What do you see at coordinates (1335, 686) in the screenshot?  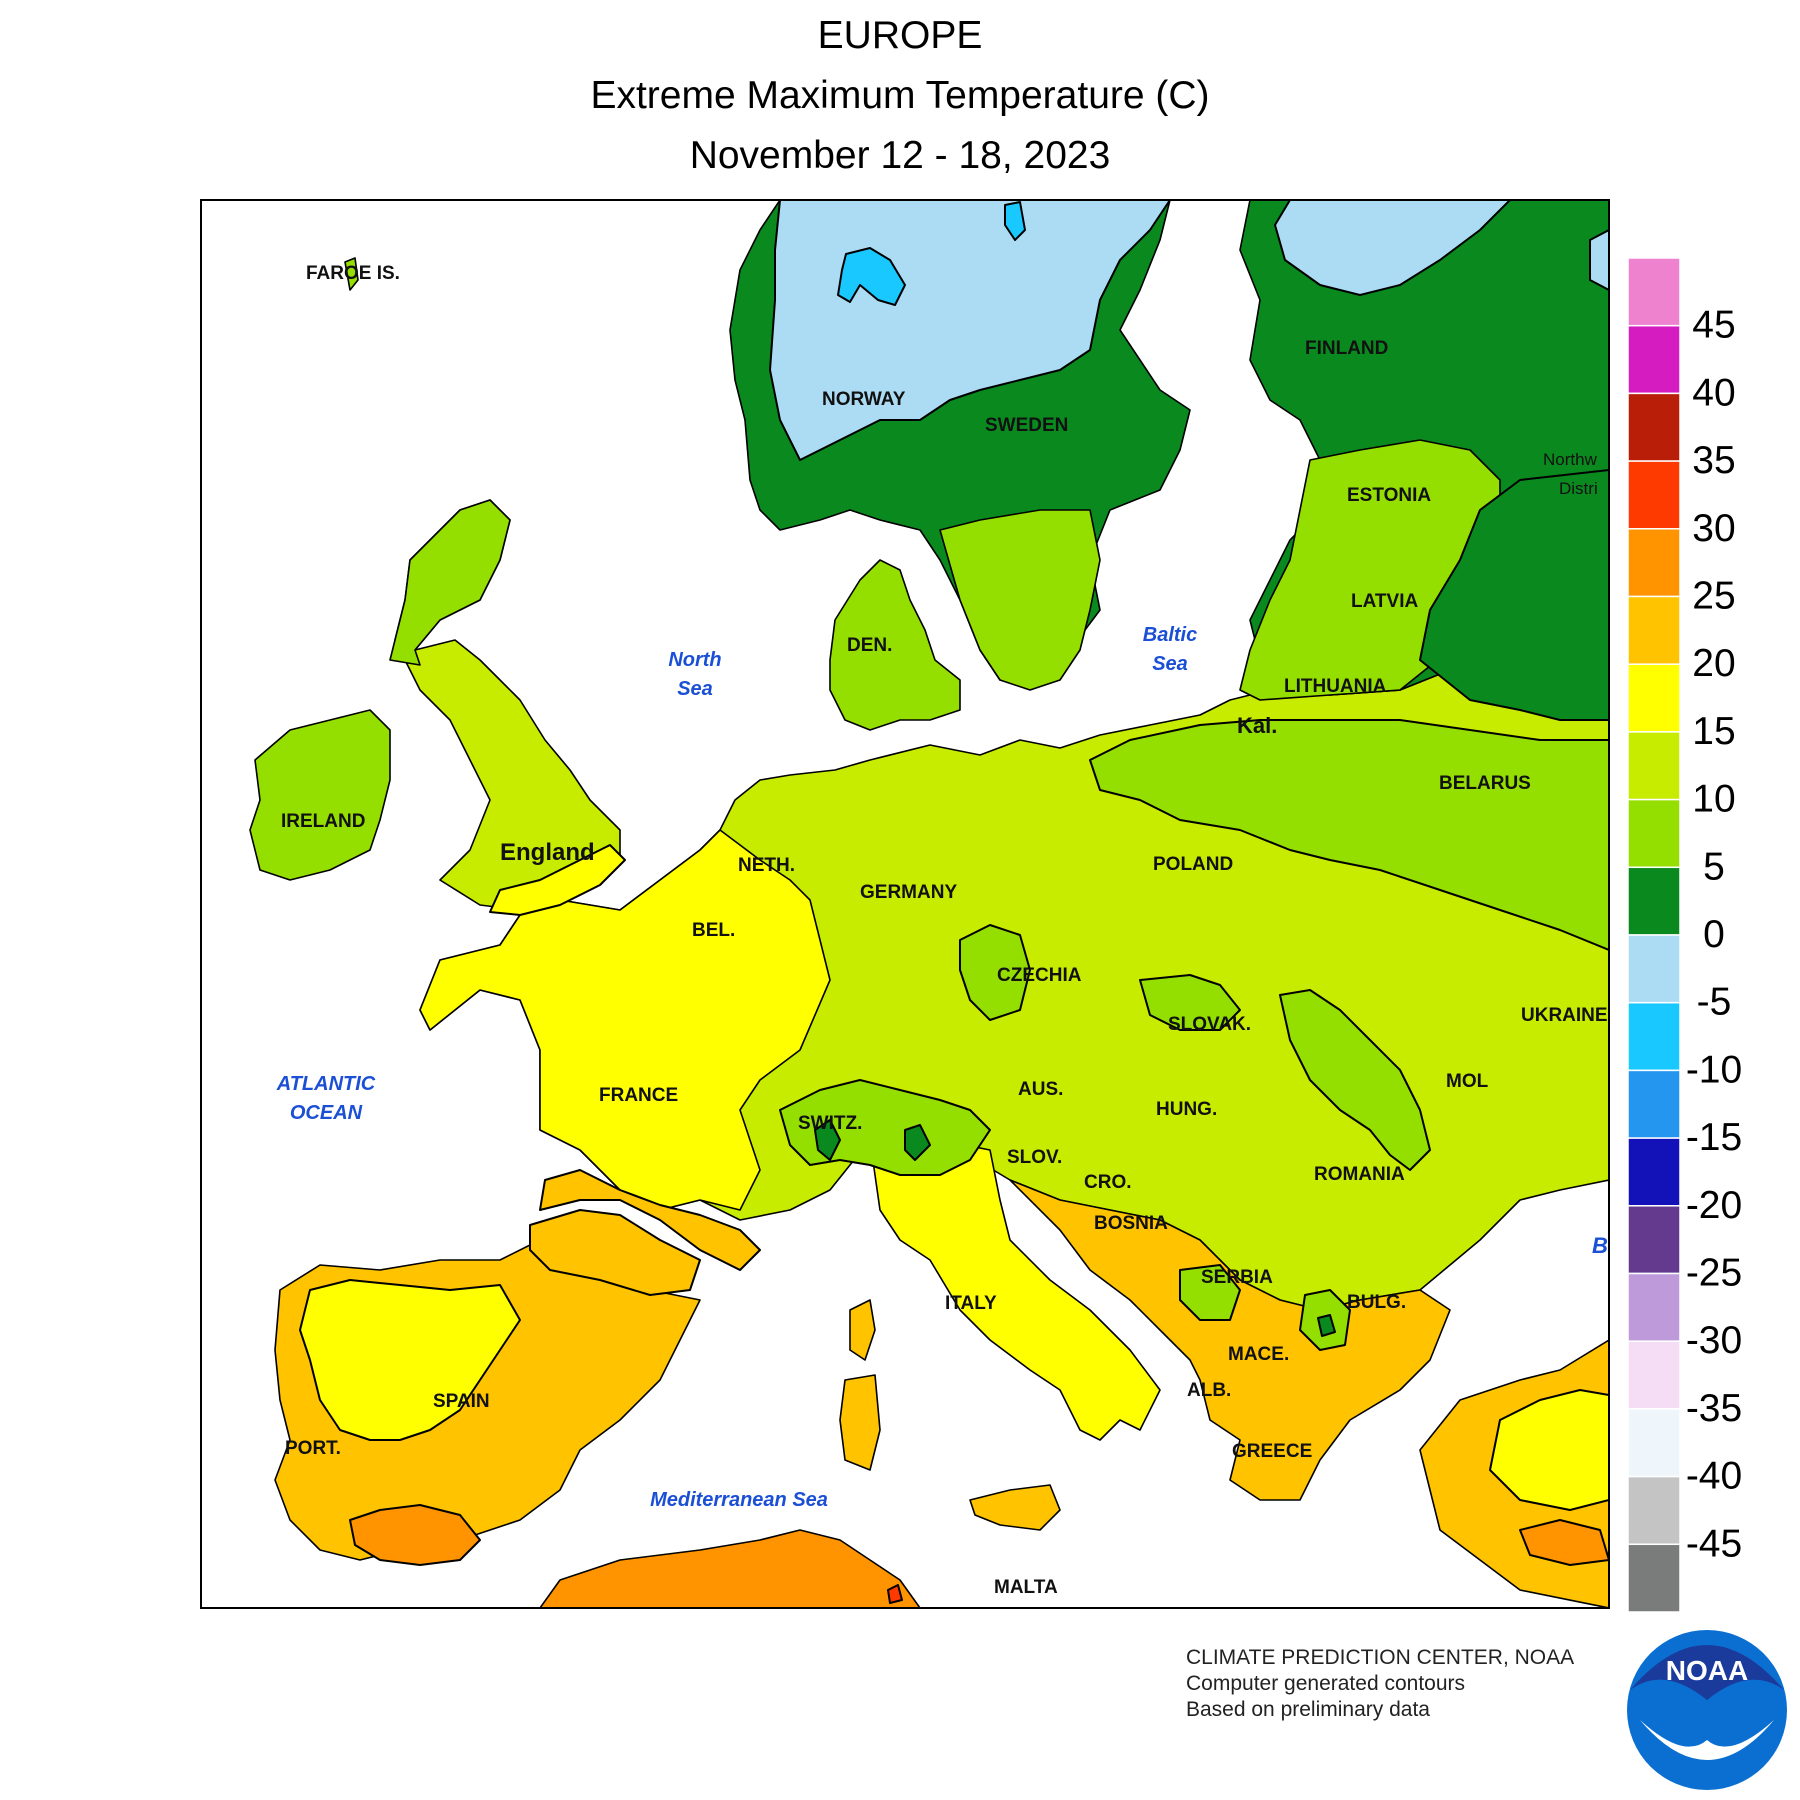 I see `label-lithuania: LITHUANIA` at bounding box center [1335, 686].